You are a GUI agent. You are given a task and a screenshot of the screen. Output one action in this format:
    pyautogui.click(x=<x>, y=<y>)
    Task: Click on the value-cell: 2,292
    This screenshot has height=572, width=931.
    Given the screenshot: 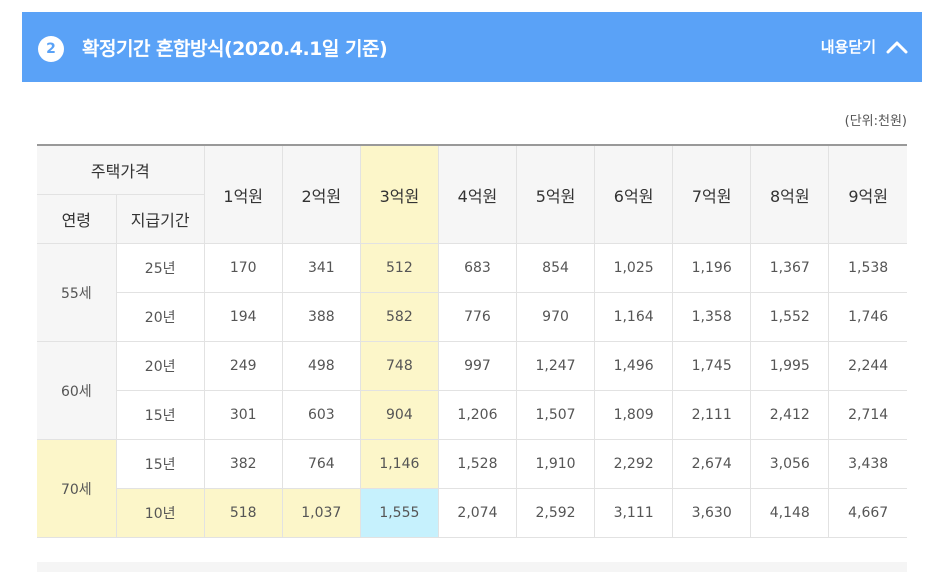 What is the action you would take?
    pyautogui.click(x=634, y=464)
    